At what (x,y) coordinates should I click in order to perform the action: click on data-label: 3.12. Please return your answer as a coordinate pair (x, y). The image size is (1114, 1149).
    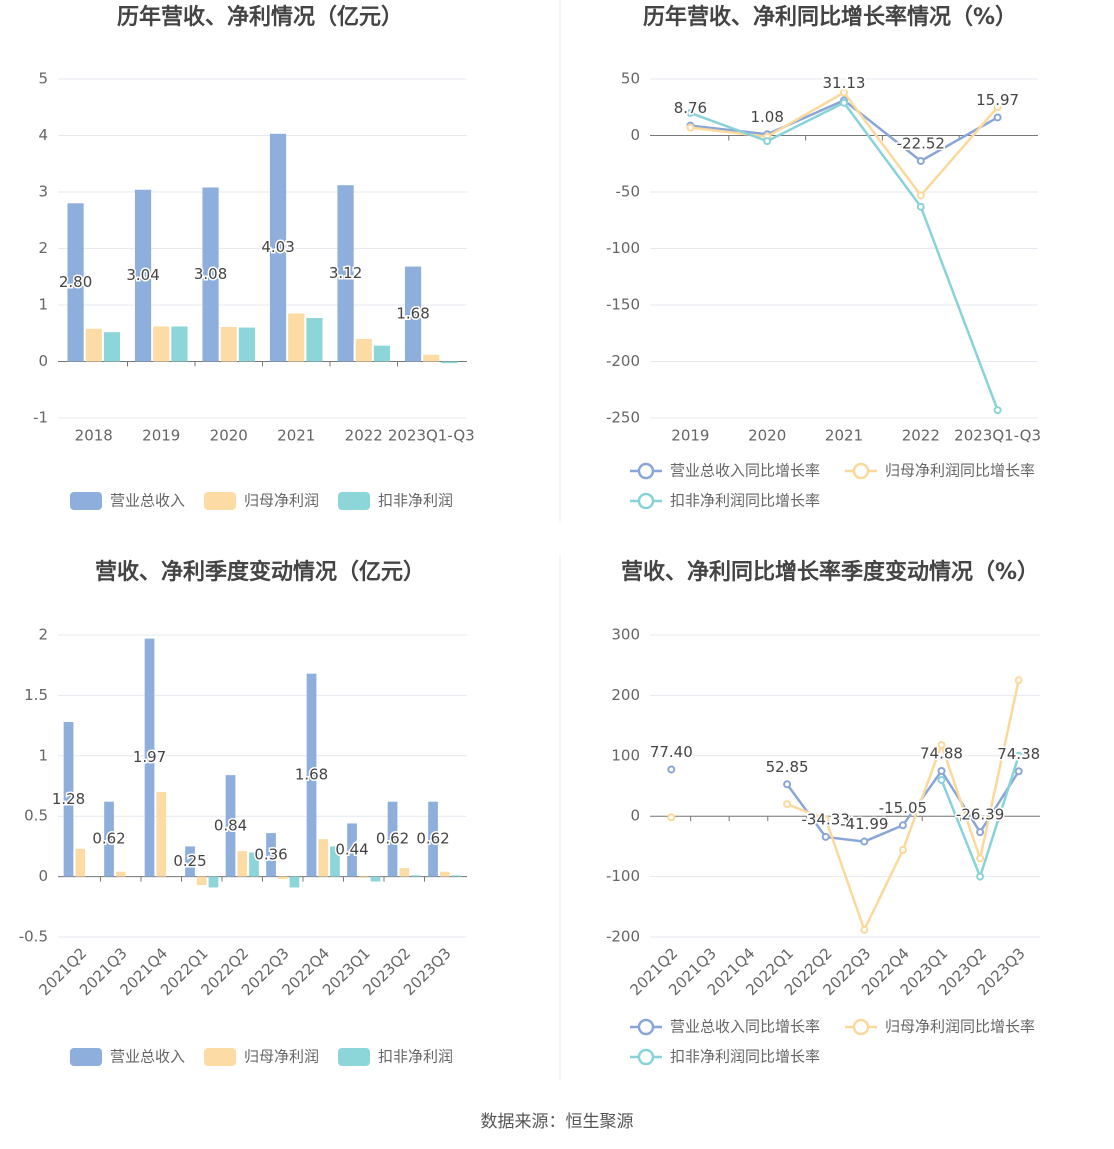
    Looking at the image, I should click on (345, 273).